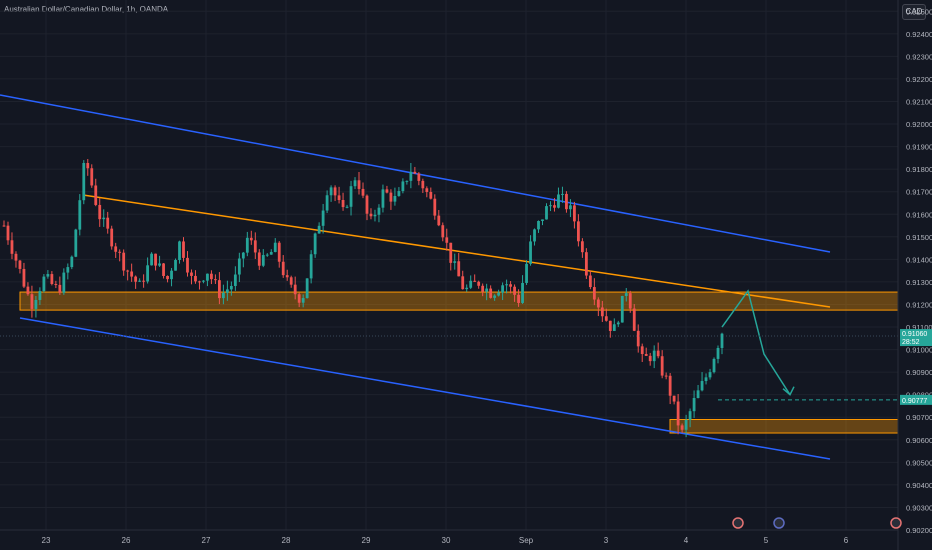  What do you see at coordinates (919, 350) in the screenshot?
I see `y-tick-label: 0.91000` at bounding box center [919, 350].